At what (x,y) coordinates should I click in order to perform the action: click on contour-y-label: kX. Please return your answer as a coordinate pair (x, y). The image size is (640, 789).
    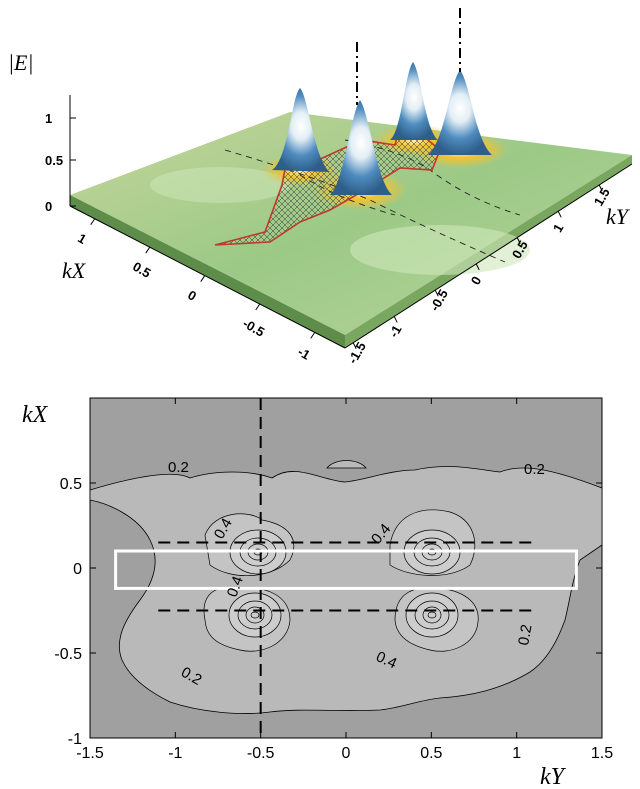
    Looking at the image, I should click on (35, 415).